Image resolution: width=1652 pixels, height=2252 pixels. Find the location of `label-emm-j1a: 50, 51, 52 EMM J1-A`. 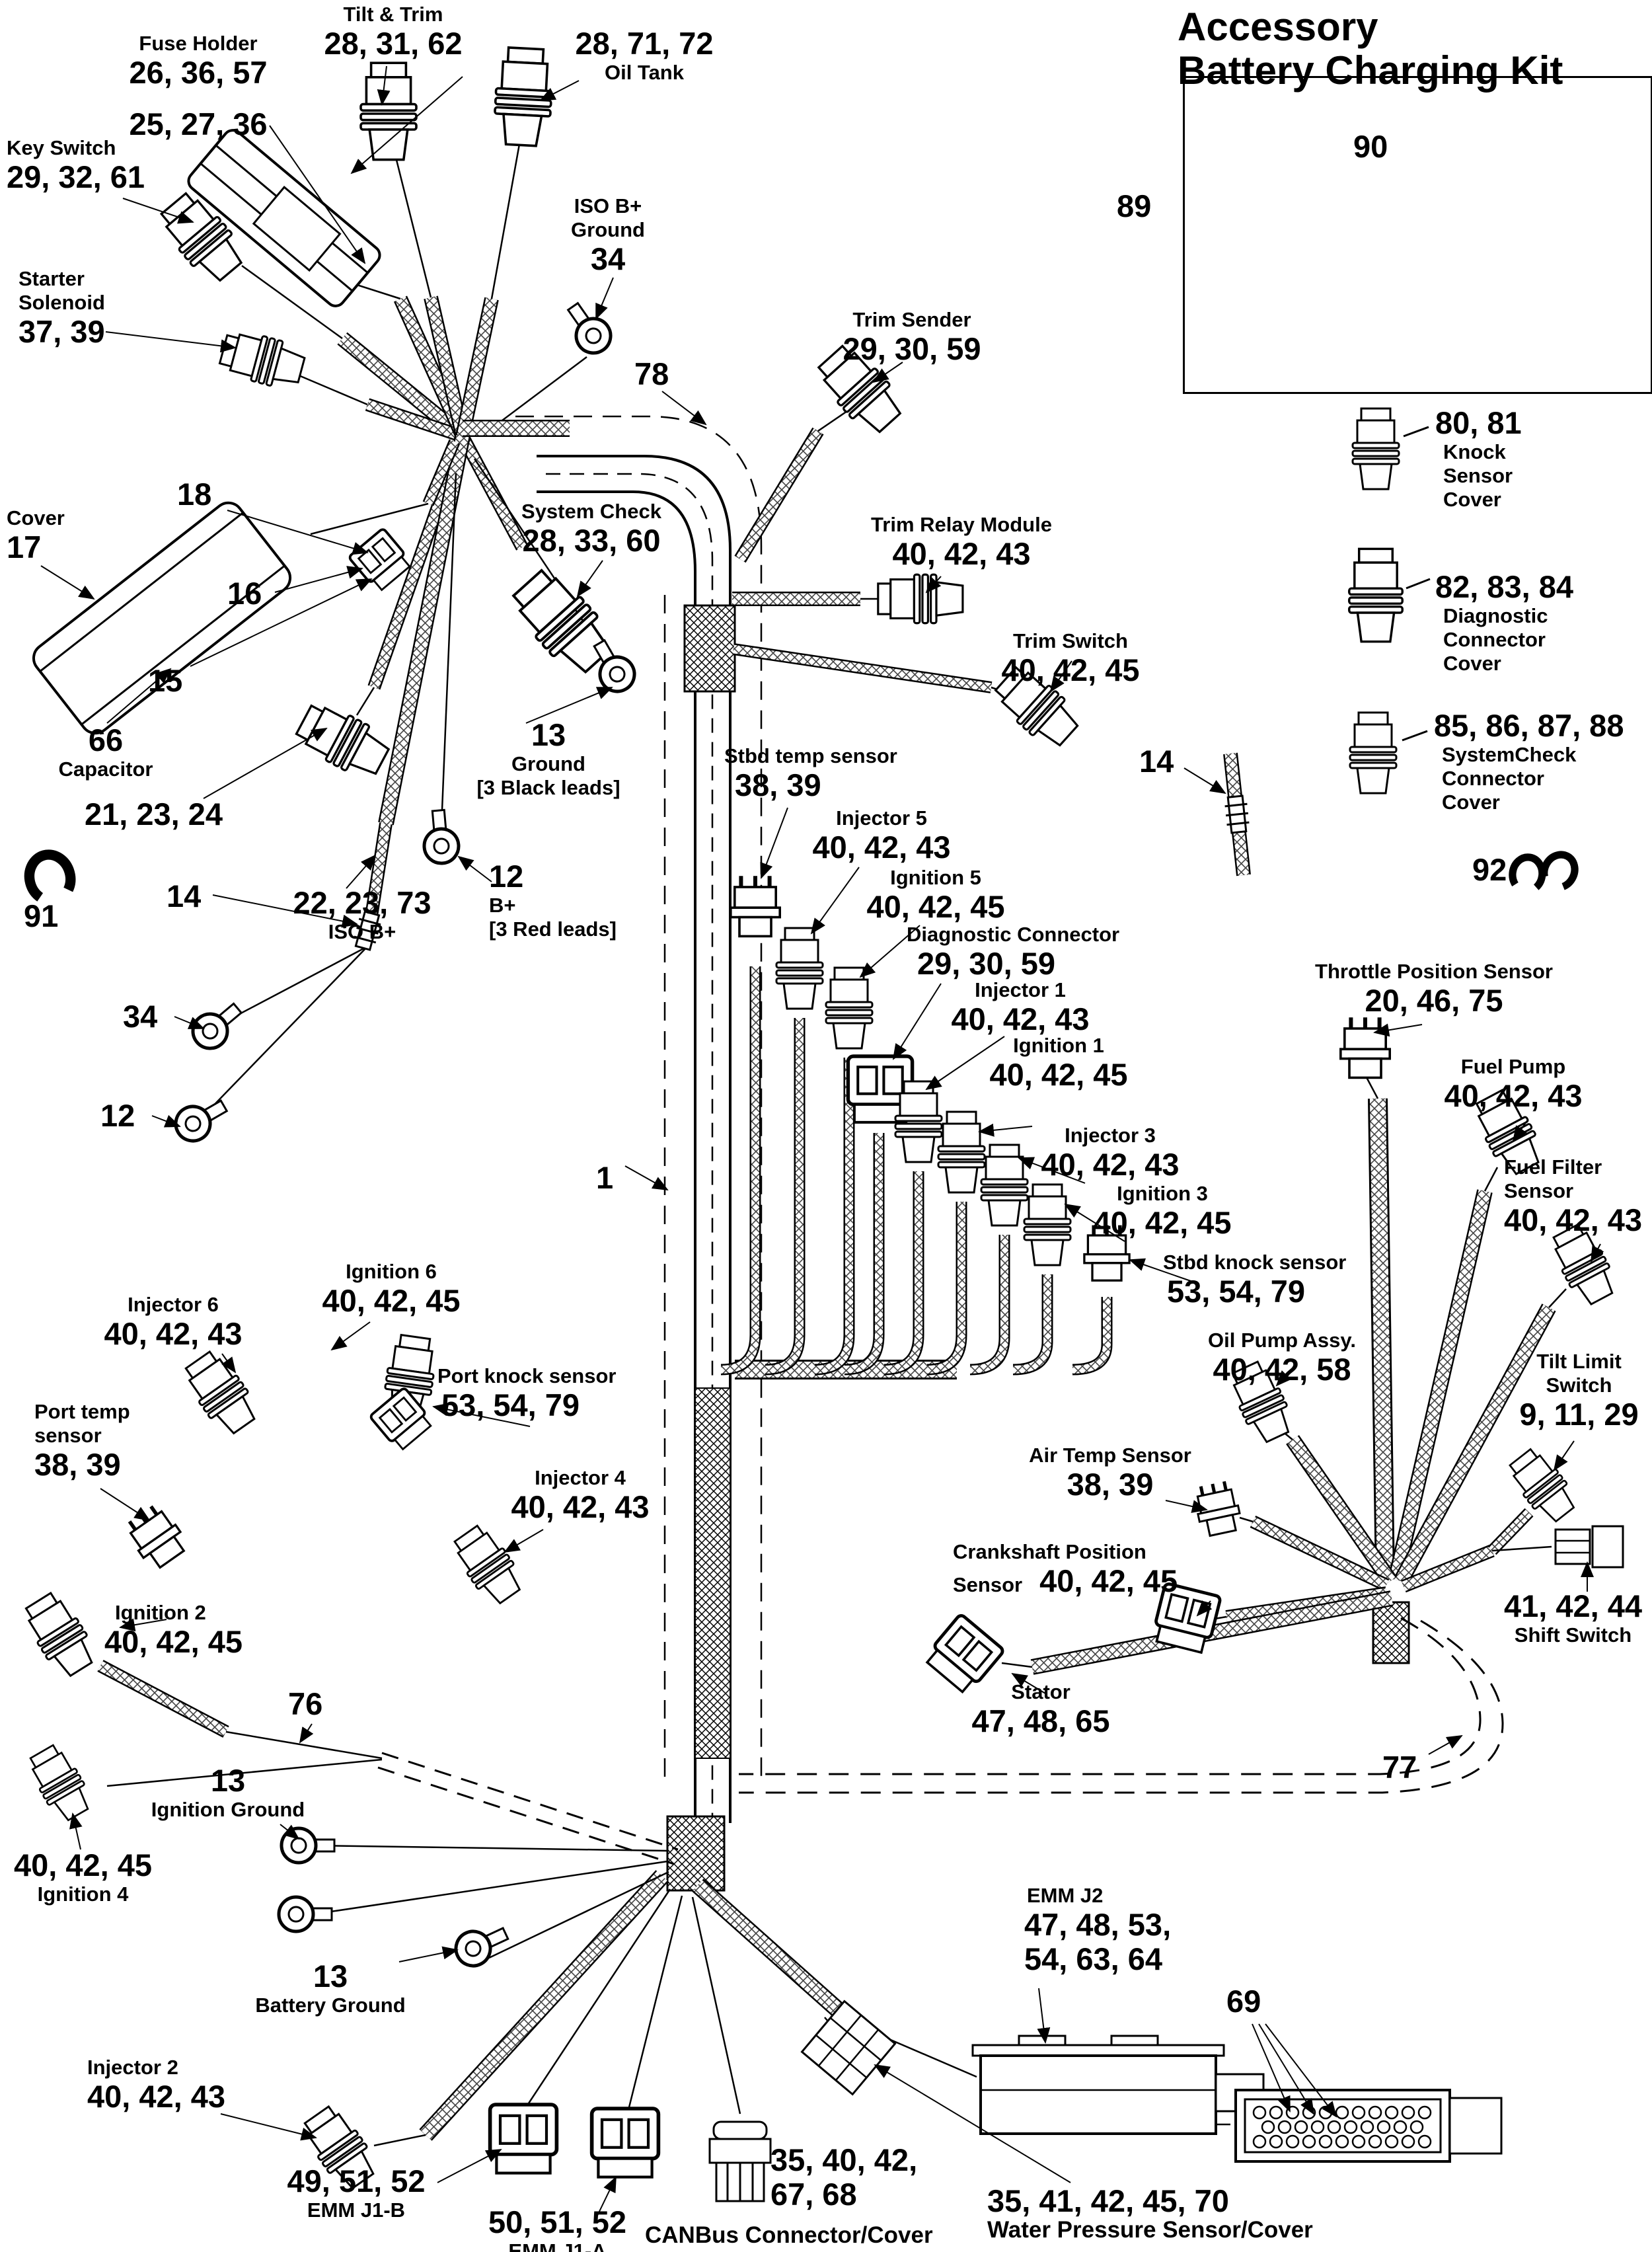

label-emm-j1a: 50, 51, 52 EMM J1-A is located at coordinates (557, 2228).